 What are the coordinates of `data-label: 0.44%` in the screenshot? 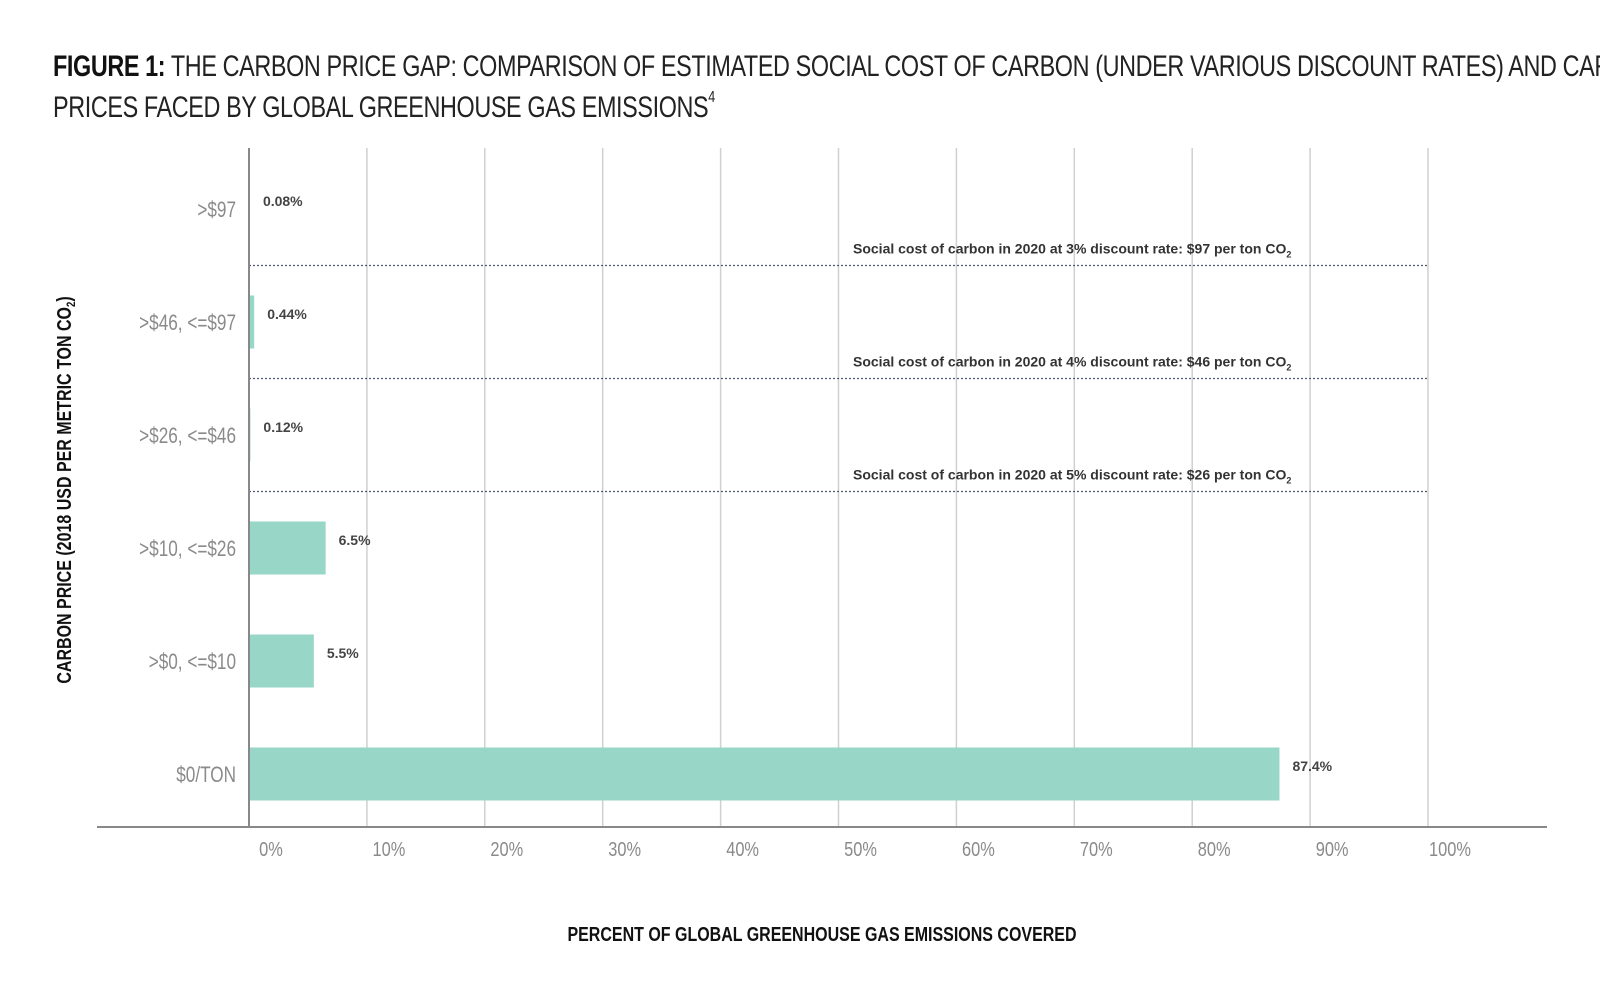 It's located at (287, 314).